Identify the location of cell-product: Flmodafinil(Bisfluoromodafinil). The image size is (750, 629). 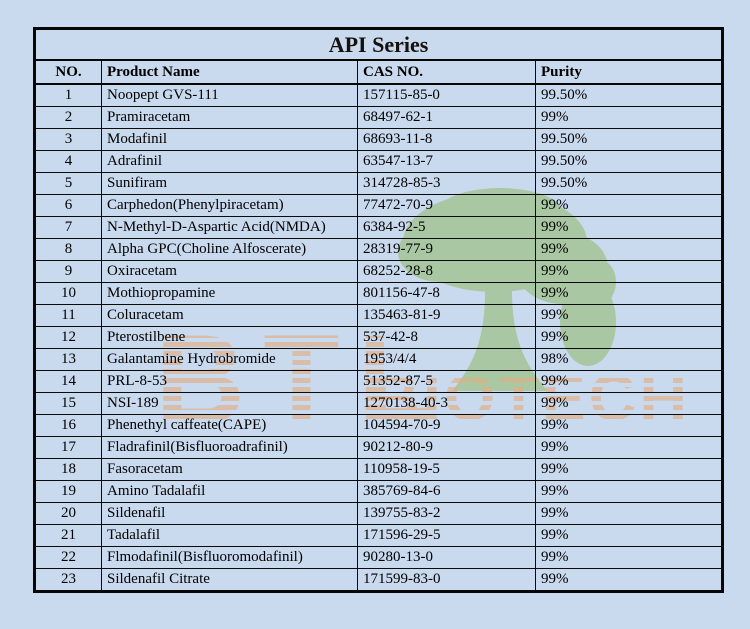
(229, 557).